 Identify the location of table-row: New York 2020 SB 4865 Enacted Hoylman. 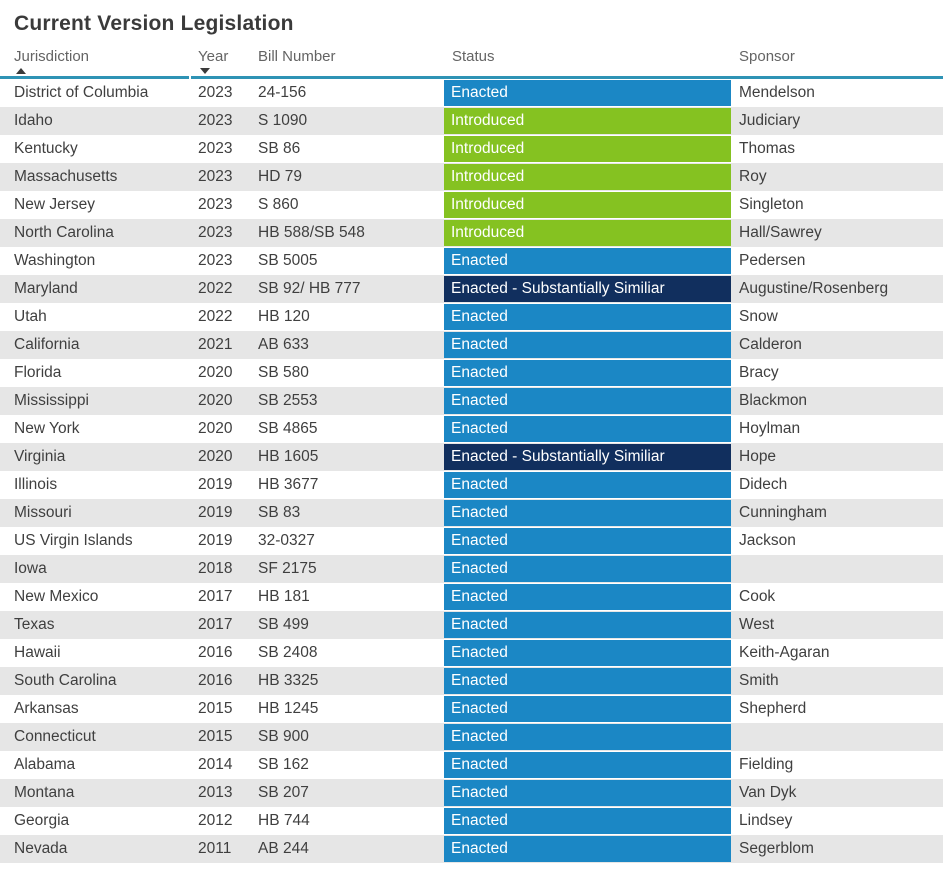
(471, 429).